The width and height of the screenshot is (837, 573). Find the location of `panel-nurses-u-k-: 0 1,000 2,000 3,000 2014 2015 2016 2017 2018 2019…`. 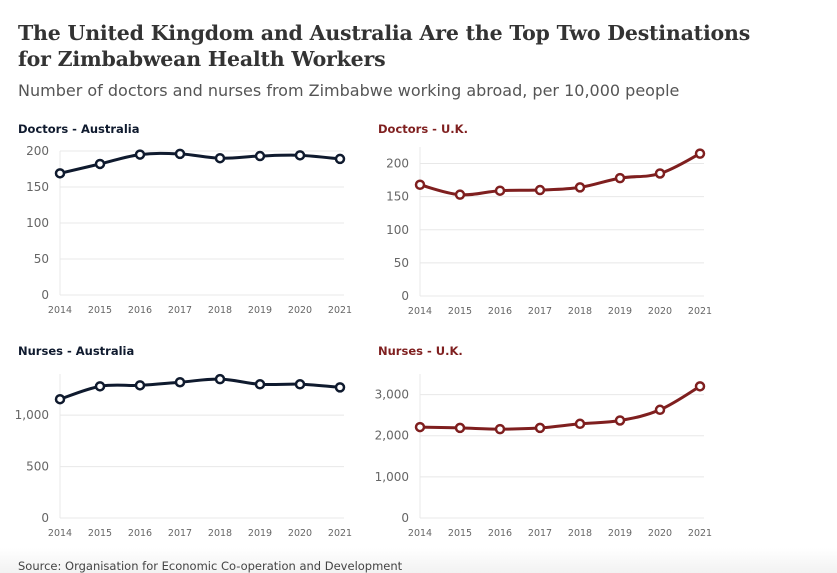

panel-nurses-u-k-: 0 1,000 2,000 3,000 2014 2015 2016 2017 2018 2019… is located at coordinates (543, 456).